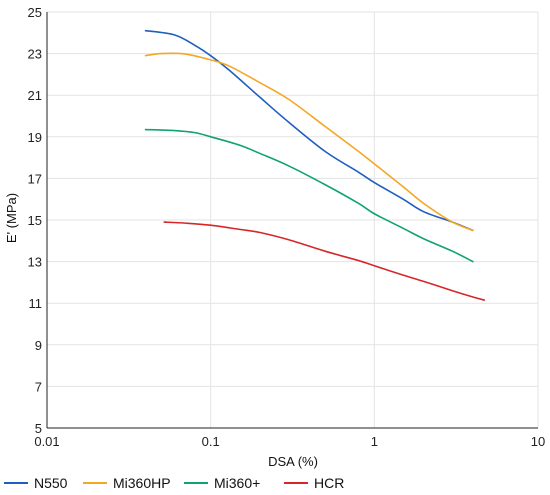 Image resolution: width=550 pixels, height=495 pixels. I want to click on y-tick-label: 23, so click(35, 54).